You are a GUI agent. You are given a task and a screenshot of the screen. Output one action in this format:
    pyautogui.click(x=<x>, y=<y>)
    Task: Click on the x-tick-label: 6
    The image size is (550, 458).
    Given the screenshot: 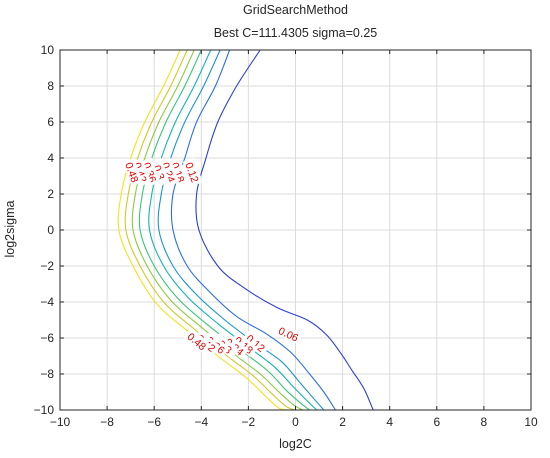 What is the action you would take?
    pyautogui.click(x=436, y=422)
    